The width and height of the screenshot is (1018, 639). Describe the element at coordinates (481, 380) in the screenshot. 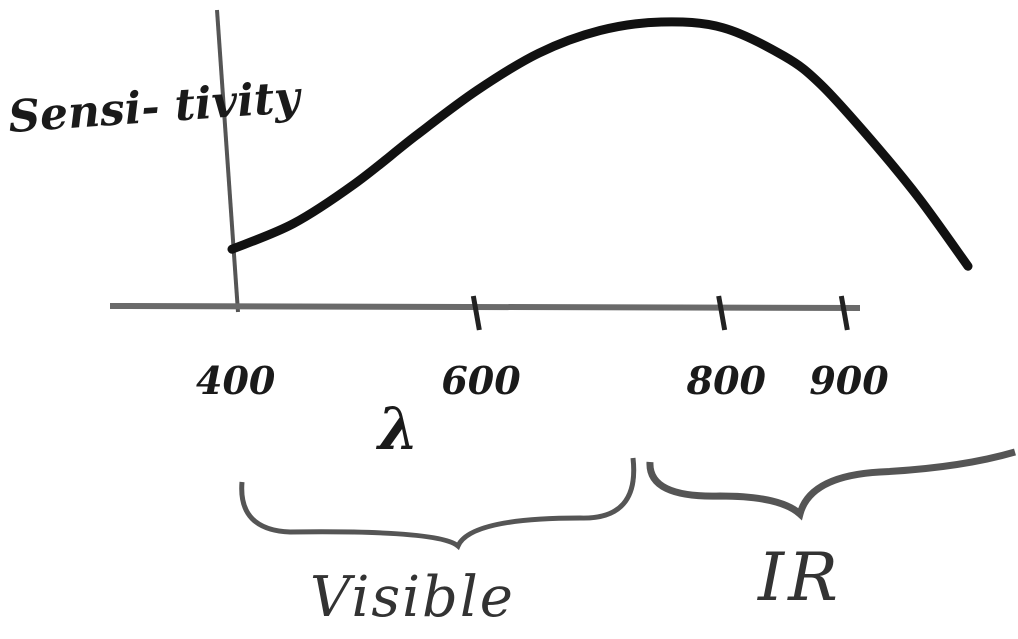

I see `x-tick-label-600: 600` at that location.